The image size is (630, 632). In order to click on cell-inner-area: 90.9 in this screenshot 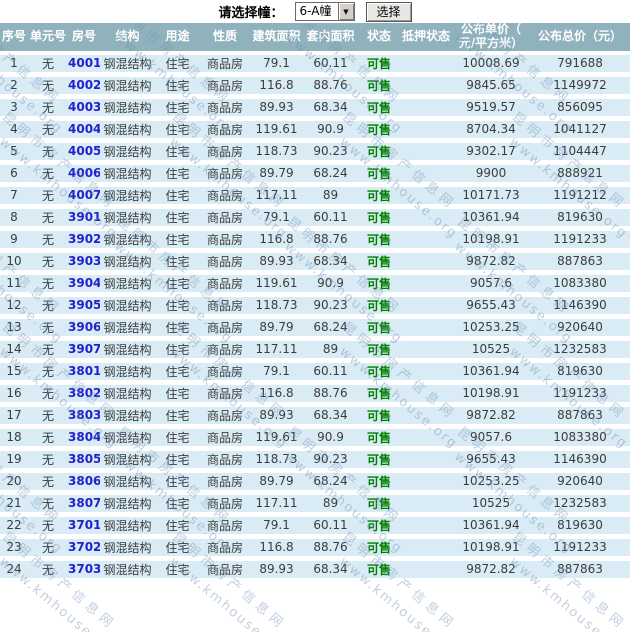, I will do `click(330, 130)`.